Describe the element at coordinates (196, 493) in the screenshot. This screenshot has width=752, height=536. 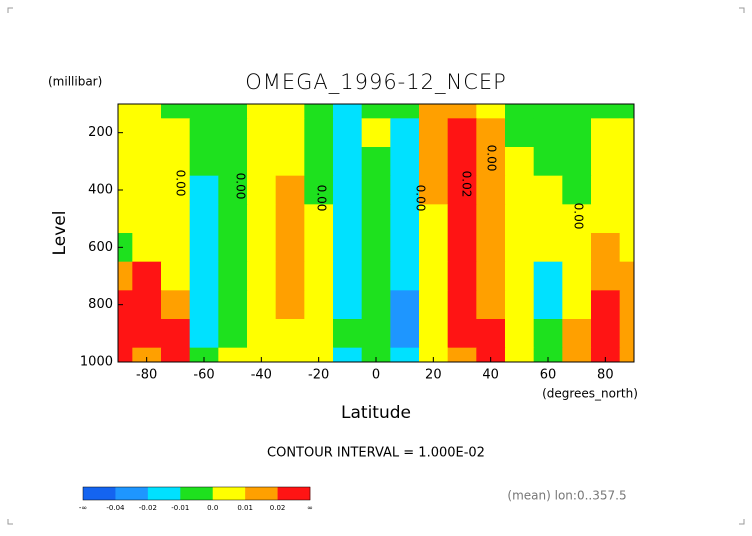
I see `colorbar-frame` at that location.